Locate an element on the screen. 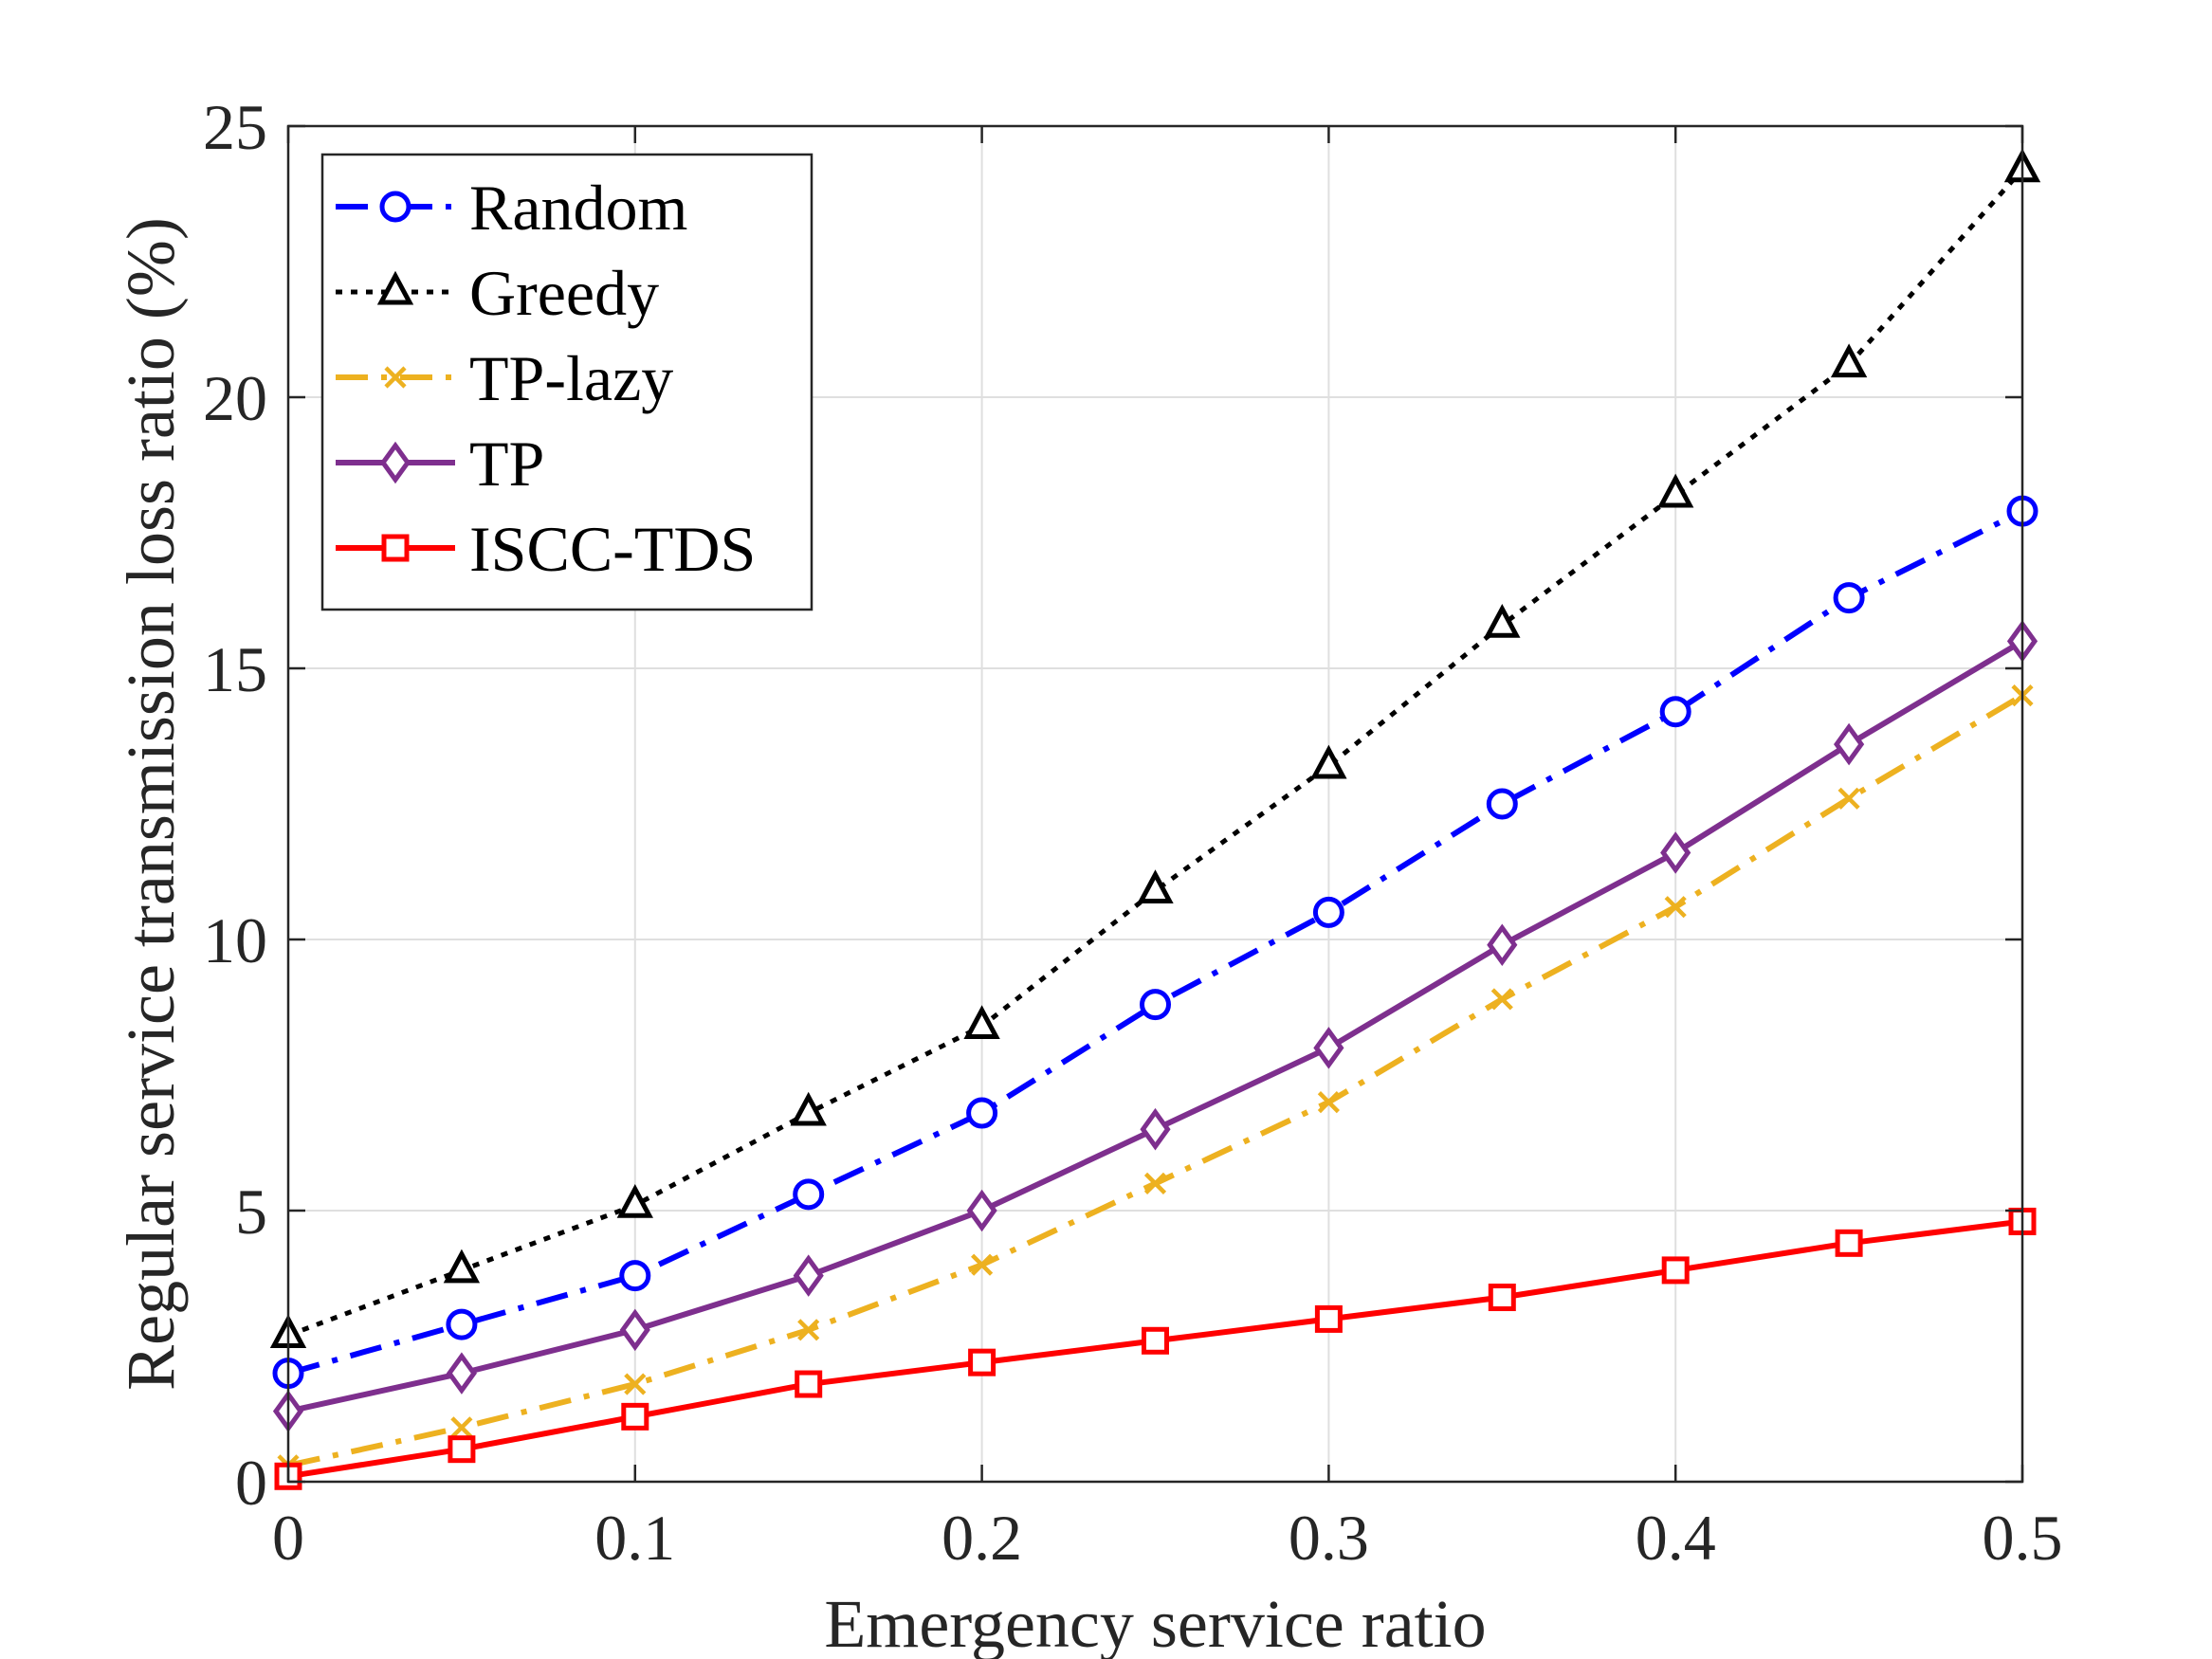 The width and height of the screenshot is (2212, 1659). legend: Random Greedy TP-lazy TP ISCC-TDS is located at coordinates (567, 382).